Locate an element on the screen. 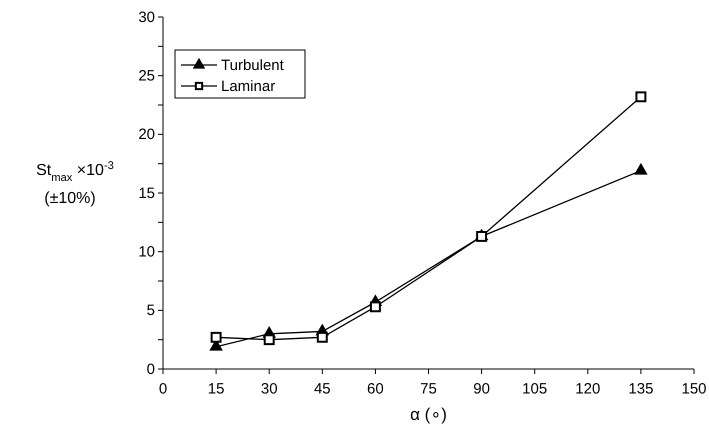 This screenshot has width=709, height=432. y-tick-label: 30 is located at coordinates (146, 17).